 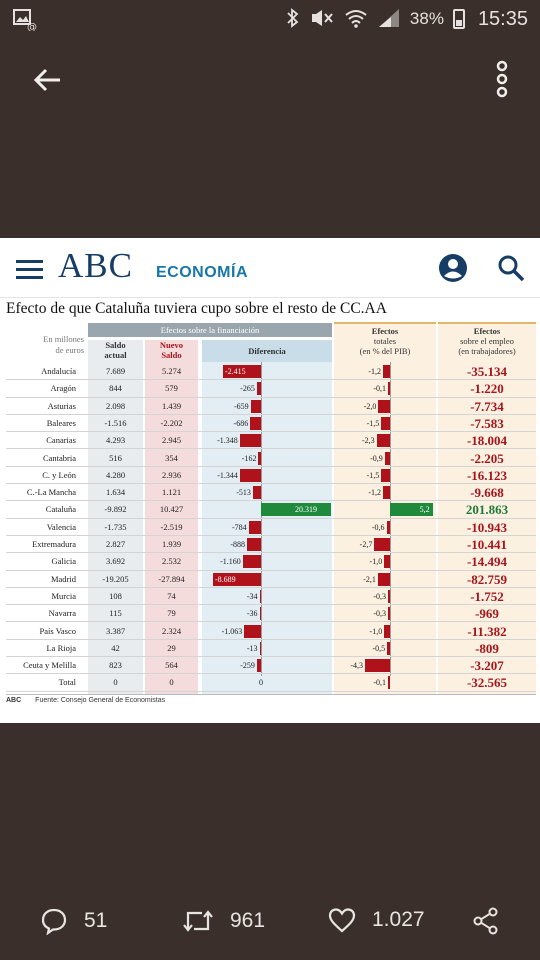 I want to click on empleo-value: -10.441, so click(x=487, y=544).